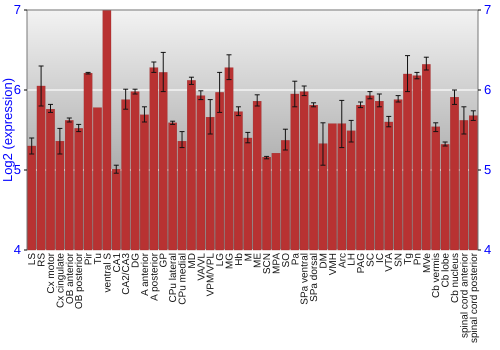  What do you see at coordinates (136, 260) in the screenshot?
I see `x-tick-label: DG` at bounding box center [136, 260].